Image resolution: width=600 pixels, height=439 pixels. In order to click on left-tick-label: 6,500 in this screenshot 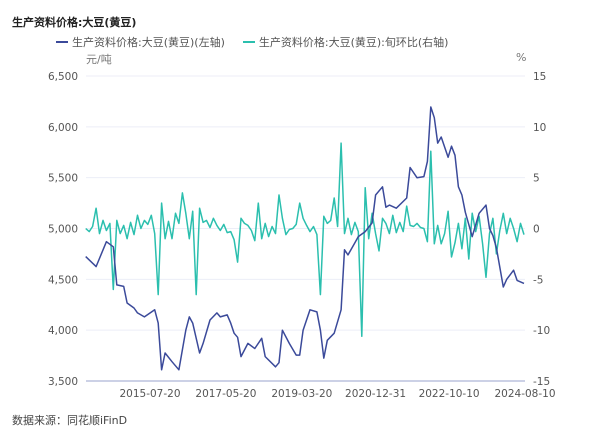, I will do `click(63, 77)`.